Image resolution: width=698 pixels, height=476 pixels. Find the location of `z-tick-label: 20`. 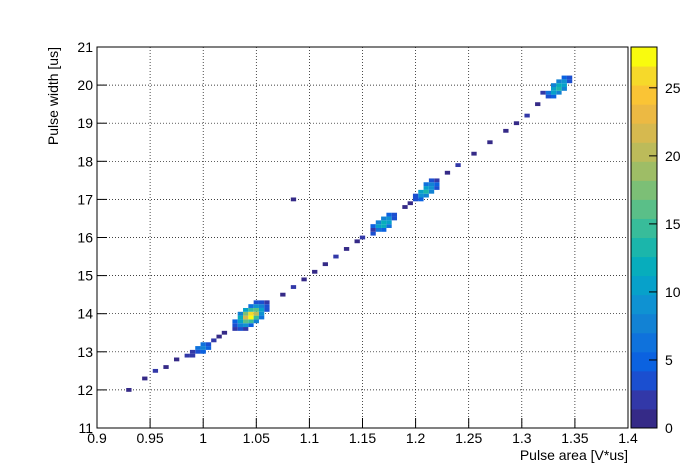

z-tick-label: 20 is located at coordinates (673, 156).